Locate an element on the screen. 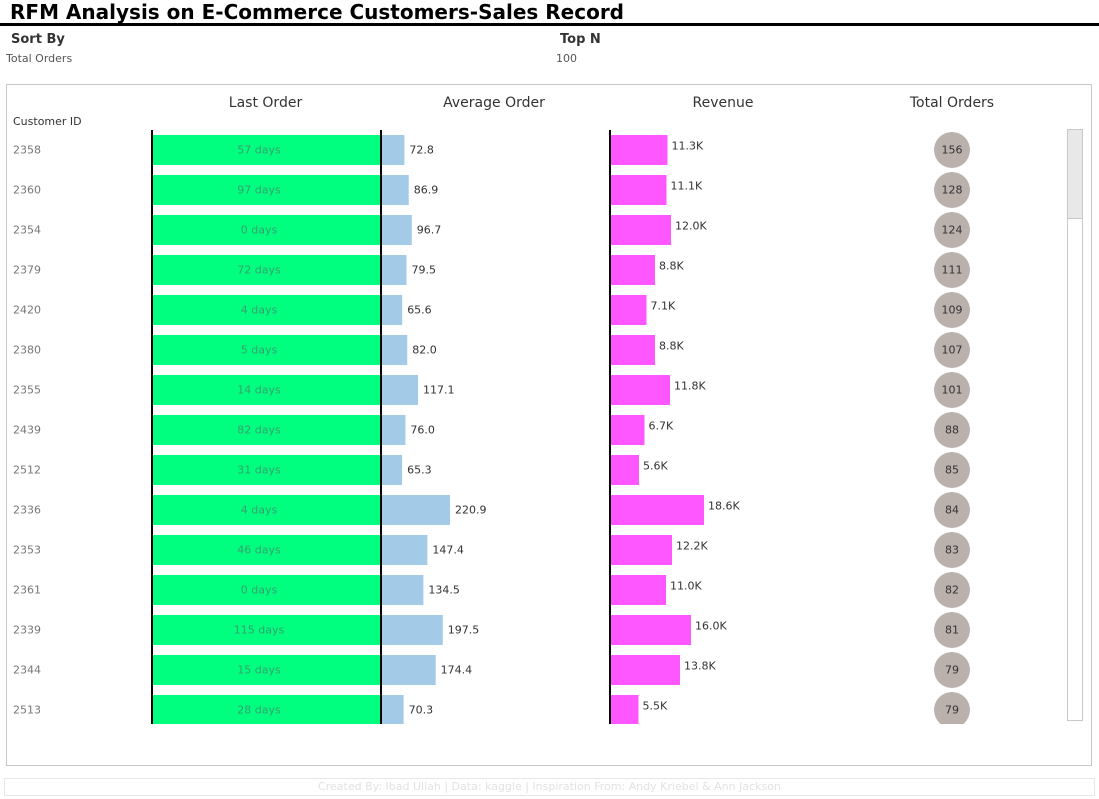  total-orders-label: 82 is located at coordinates (952, 590).